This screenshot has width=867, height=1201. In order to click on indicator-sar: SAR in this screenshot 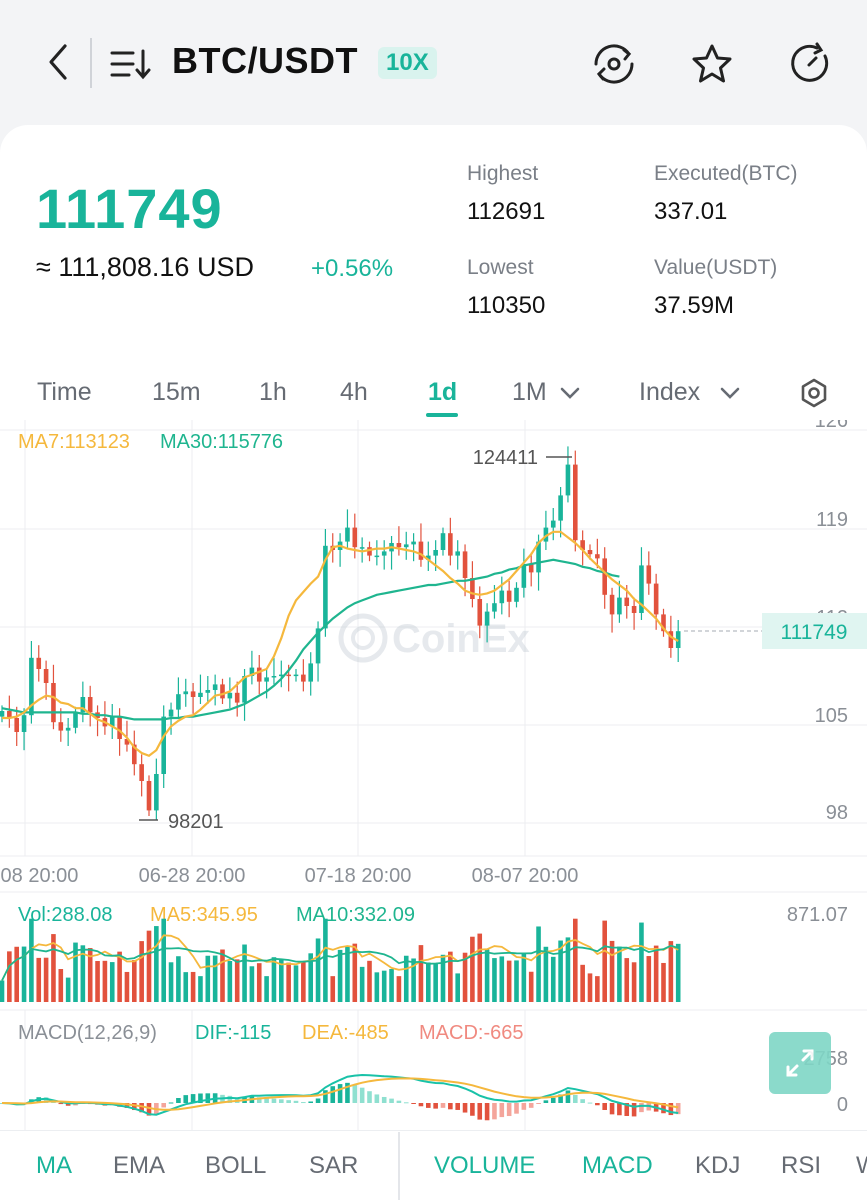, I will do `click(334, 1165)`.